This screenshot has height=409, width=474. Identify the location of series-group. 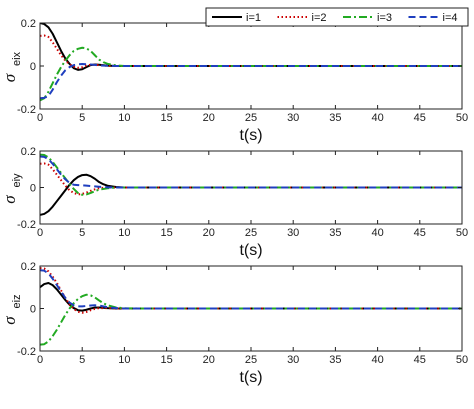
(251, 184).